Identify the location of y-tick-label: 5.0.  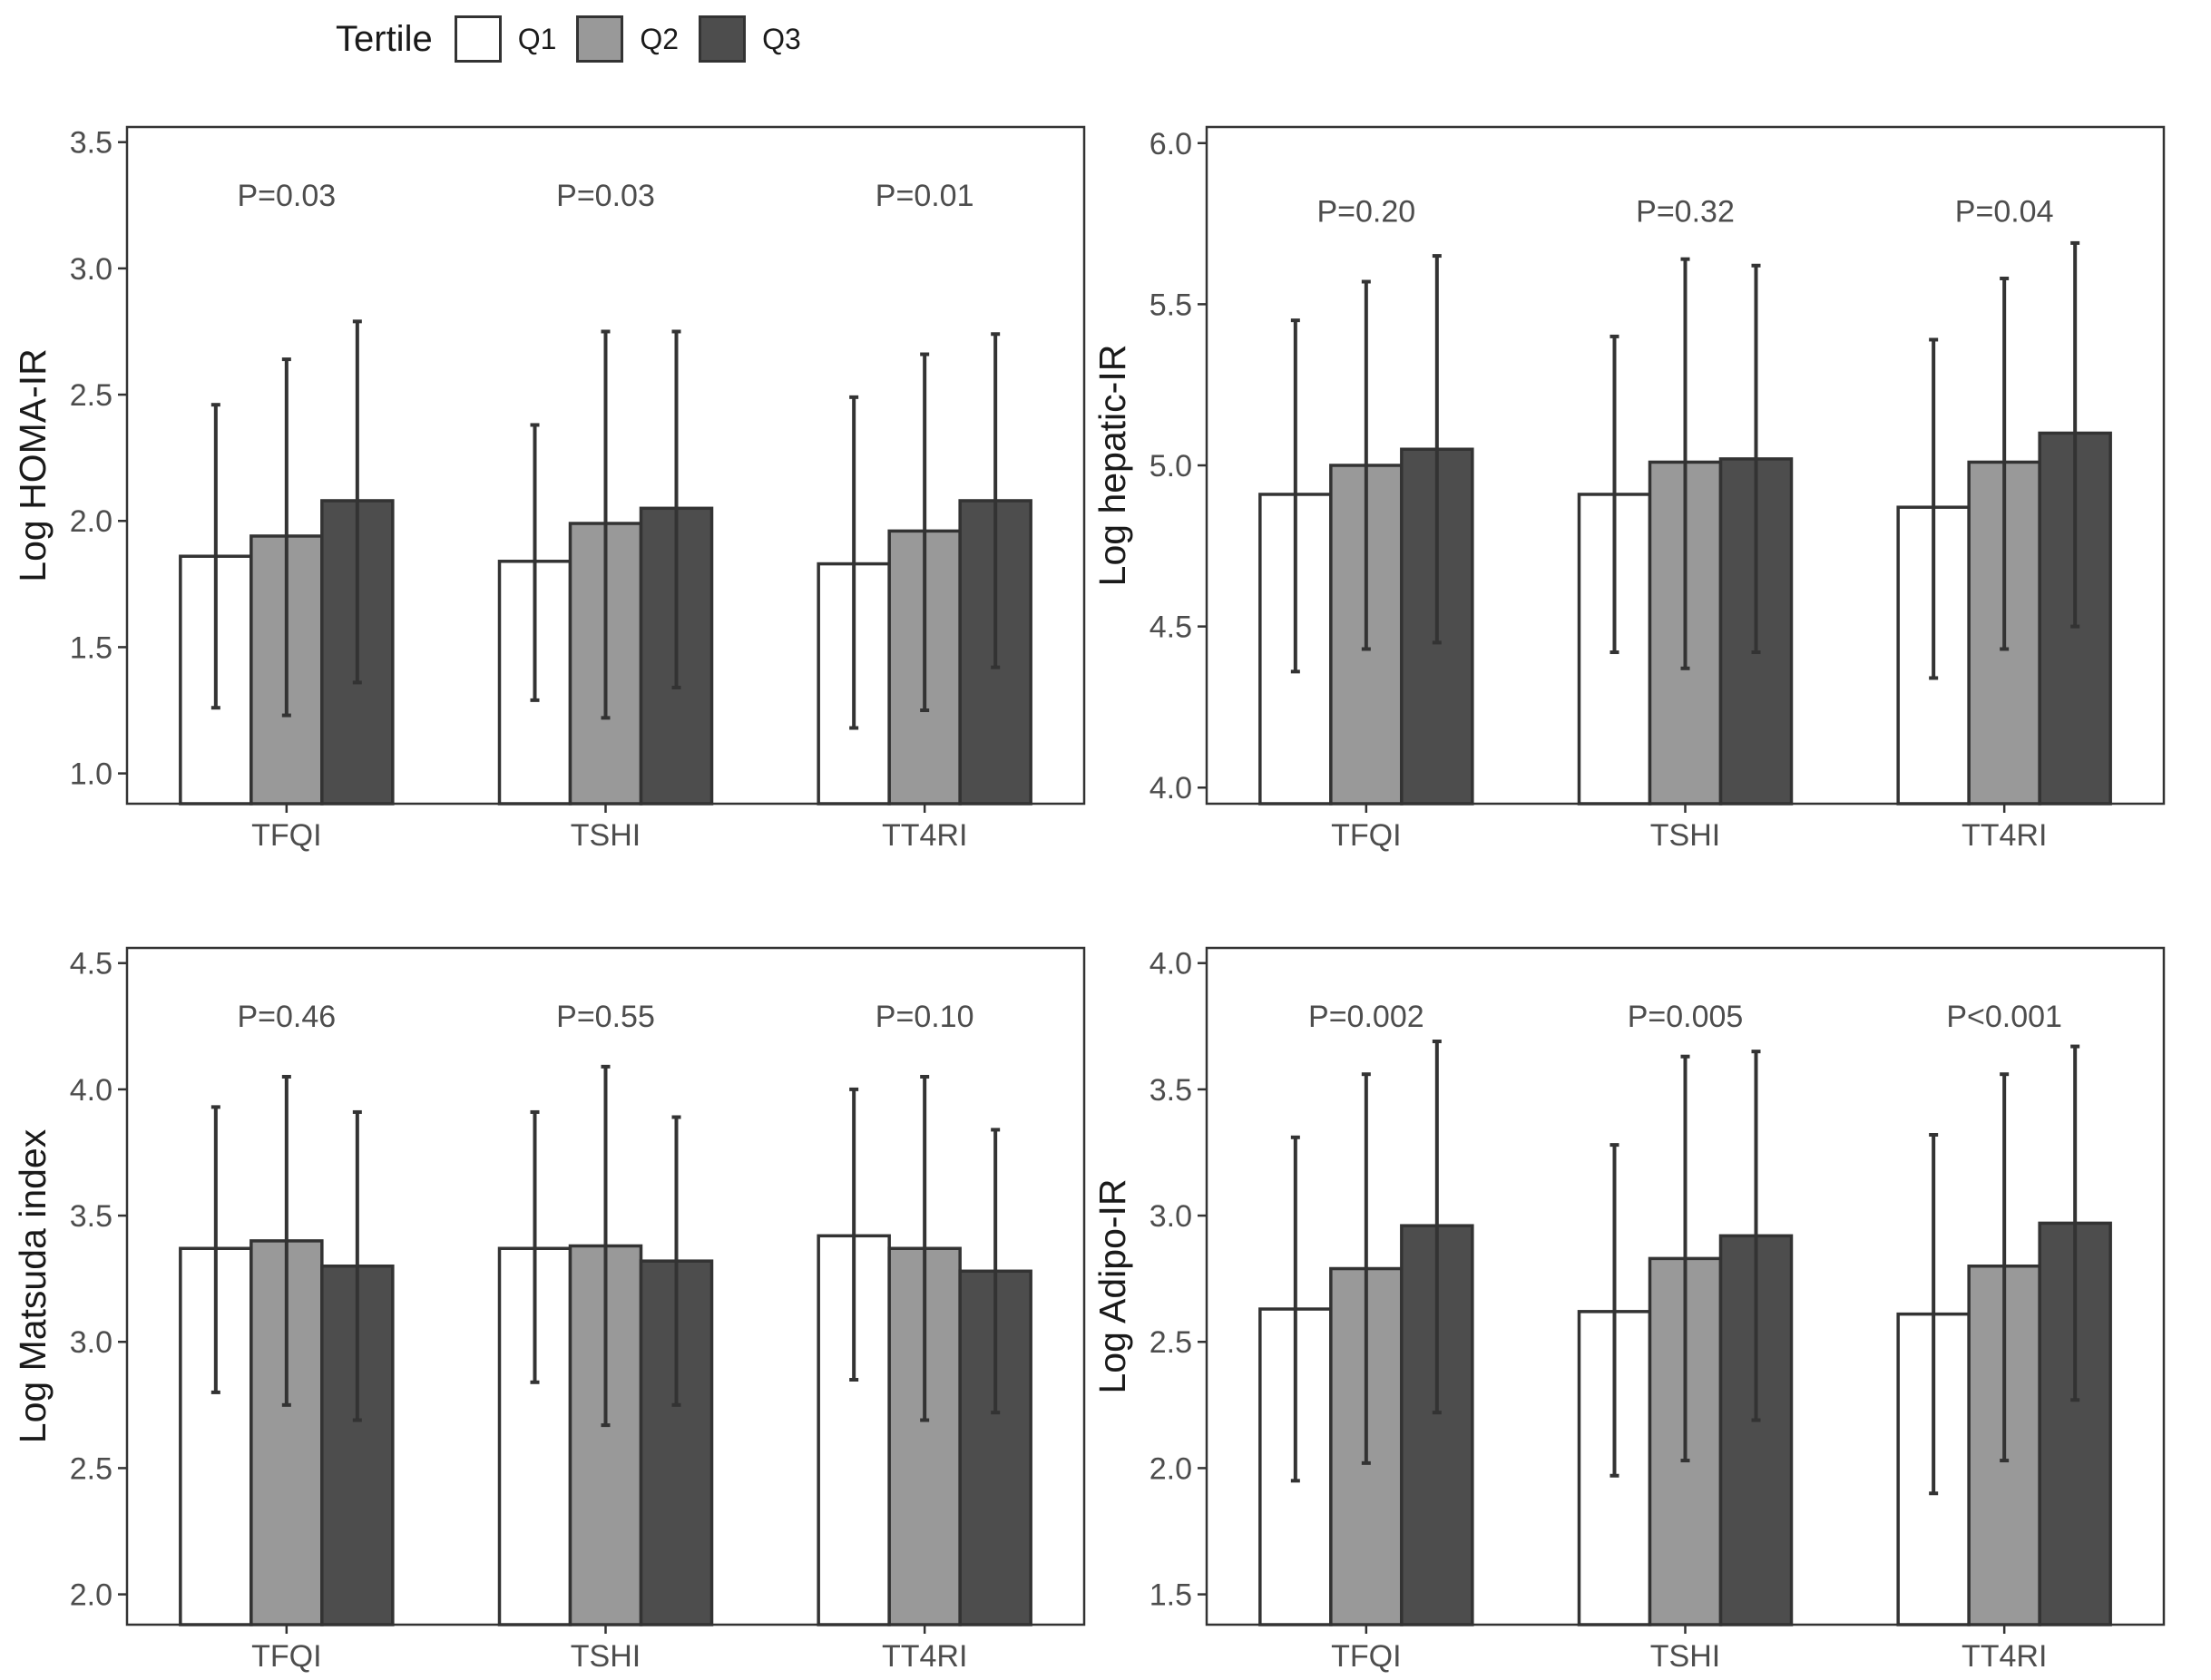
(1171, 466).